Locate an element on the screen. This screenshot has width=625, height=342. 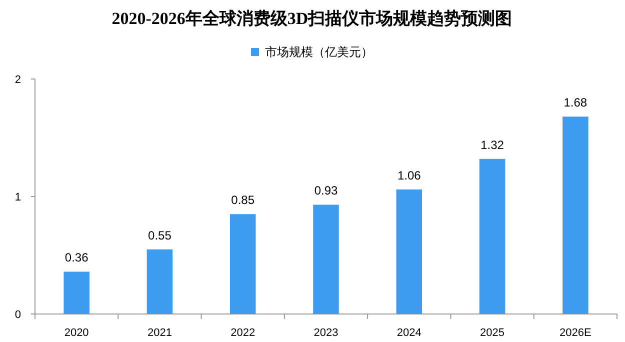
ytick: 1 is located at coordinates (17, 198).